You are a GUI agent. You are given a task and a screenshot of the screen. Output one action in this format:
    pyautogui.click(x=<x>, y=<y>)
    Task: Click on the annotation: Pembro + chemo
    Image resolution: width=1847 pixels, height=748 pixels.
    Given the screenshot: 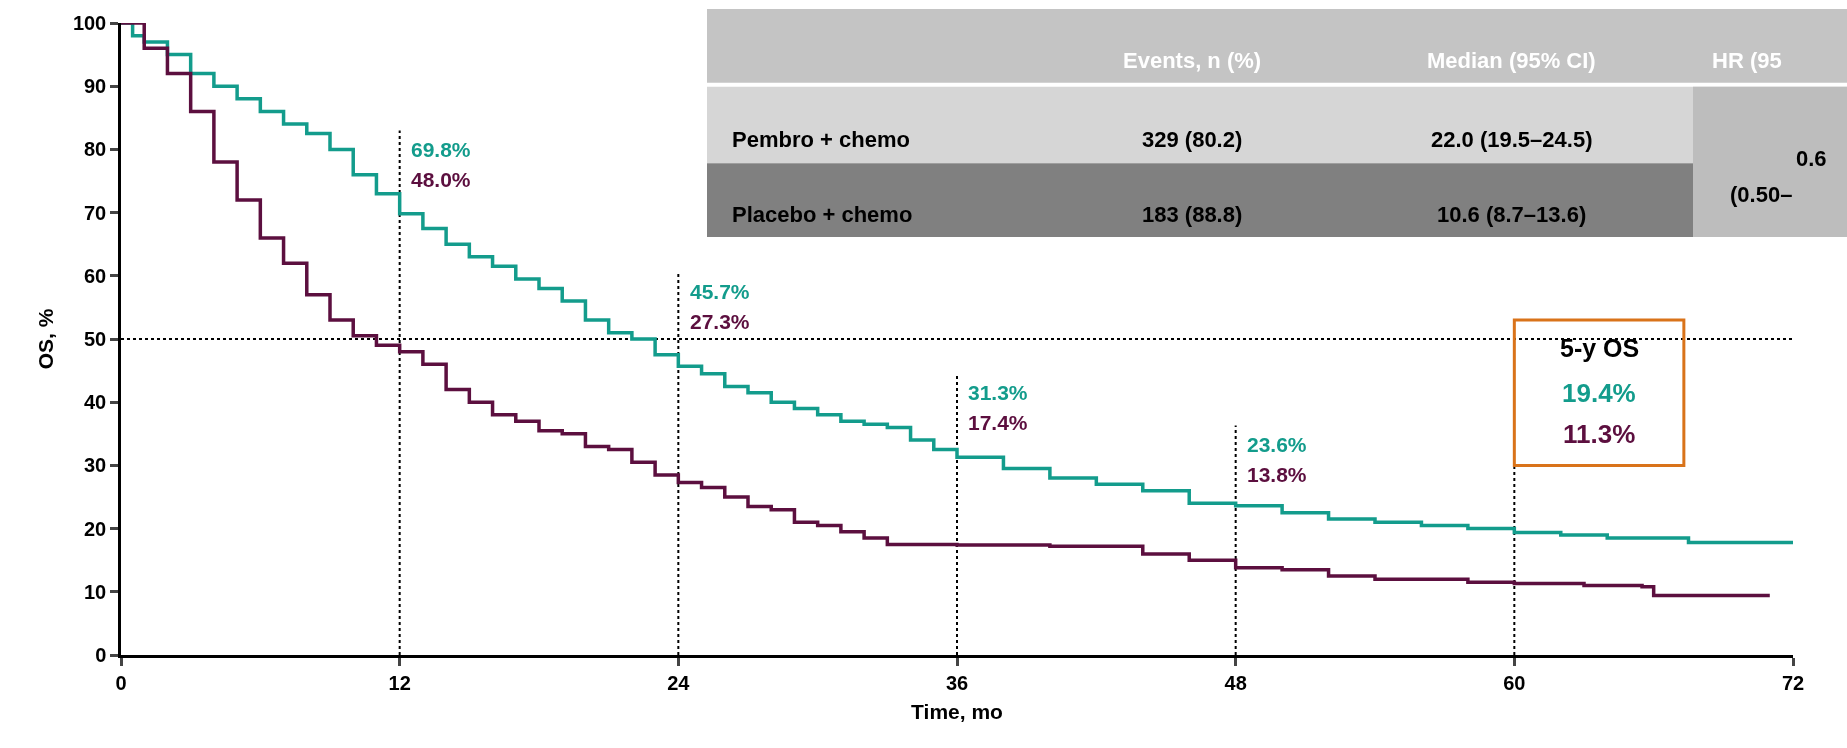 What is the action you would take?
    pyautogui.click(x=821, y=139)
    